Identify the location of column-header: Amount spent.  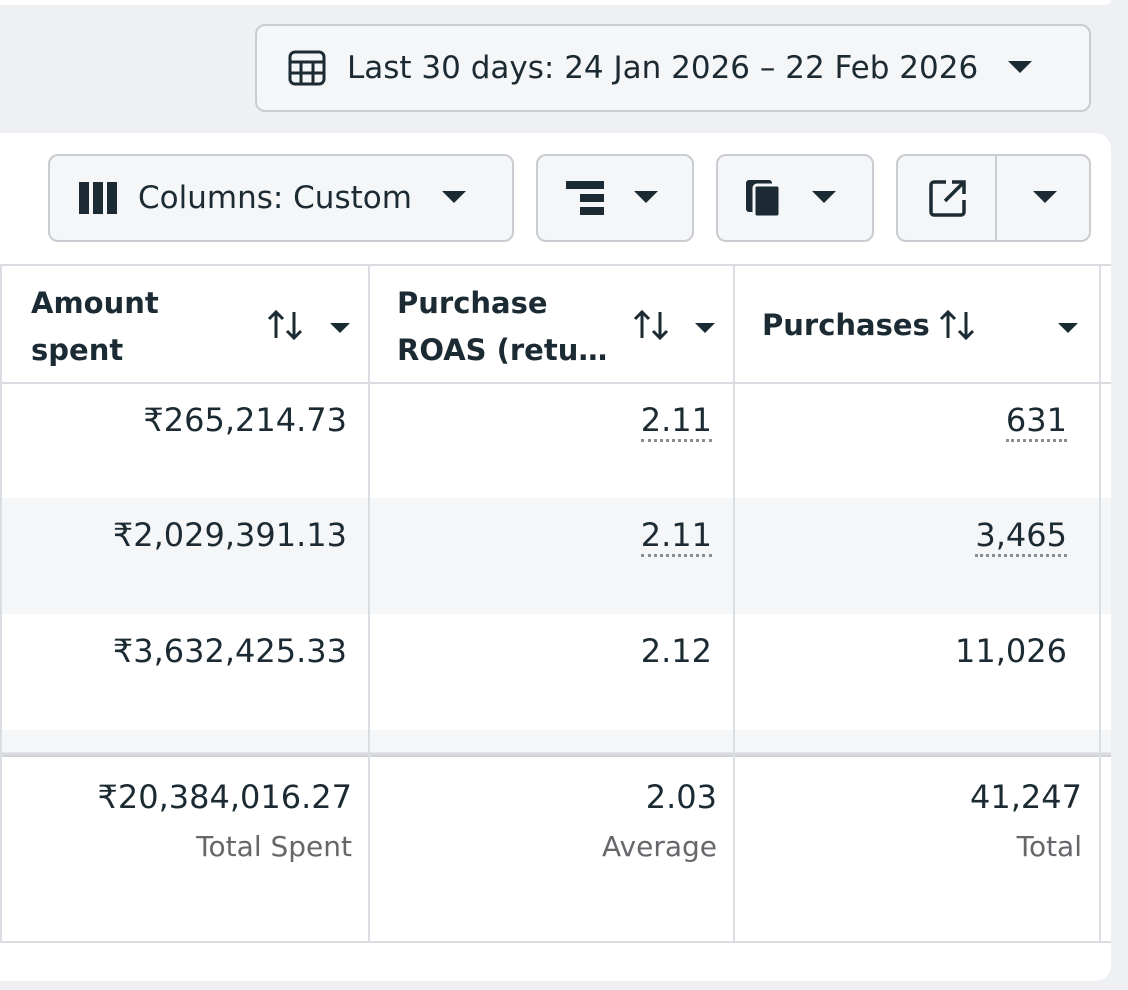
(95, 326).